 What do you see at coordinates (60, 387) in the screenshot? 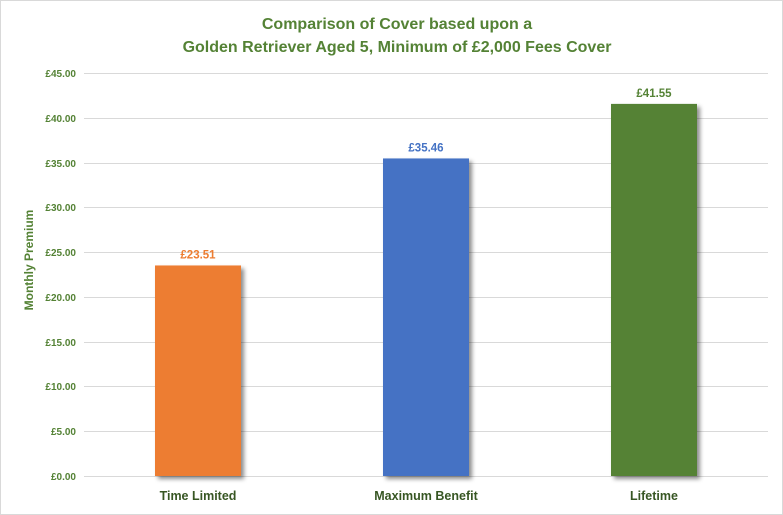
I see `y-tick-label: £10.00` at bounding box center [60, 387].